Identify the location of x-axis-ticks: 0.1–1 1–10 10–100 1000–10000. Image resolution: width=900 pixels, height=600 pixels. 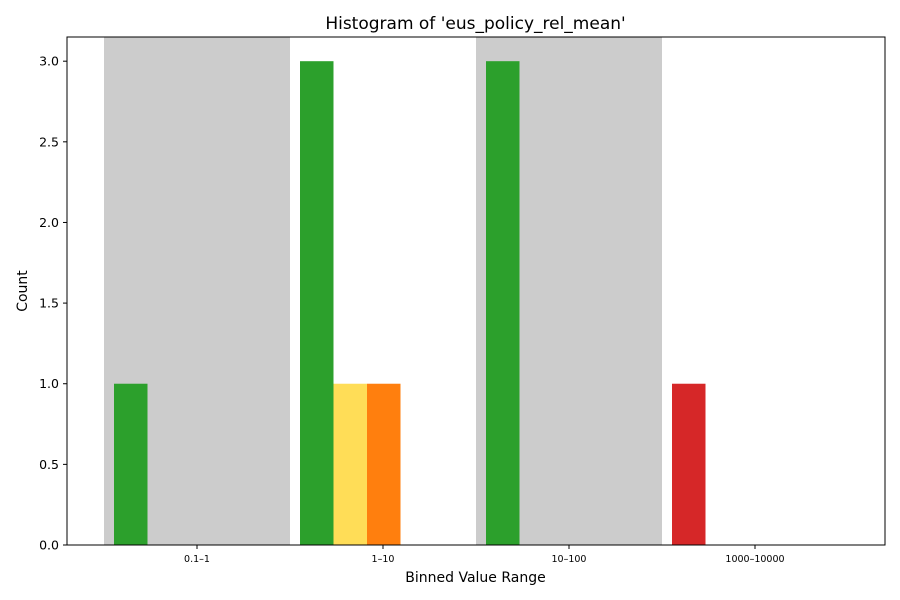
(484, 555).